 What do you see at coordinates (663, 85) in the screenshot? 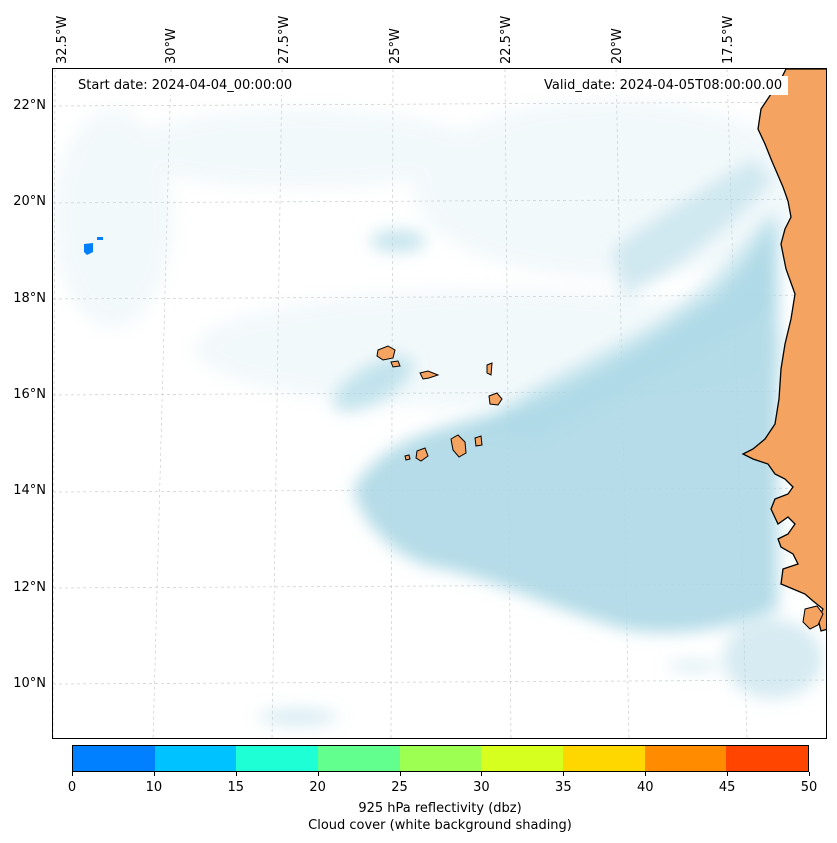
I see `valid-date-label: Valid_date: 2024-04-05T08:00:00.00` at bounding box center [663, 85].